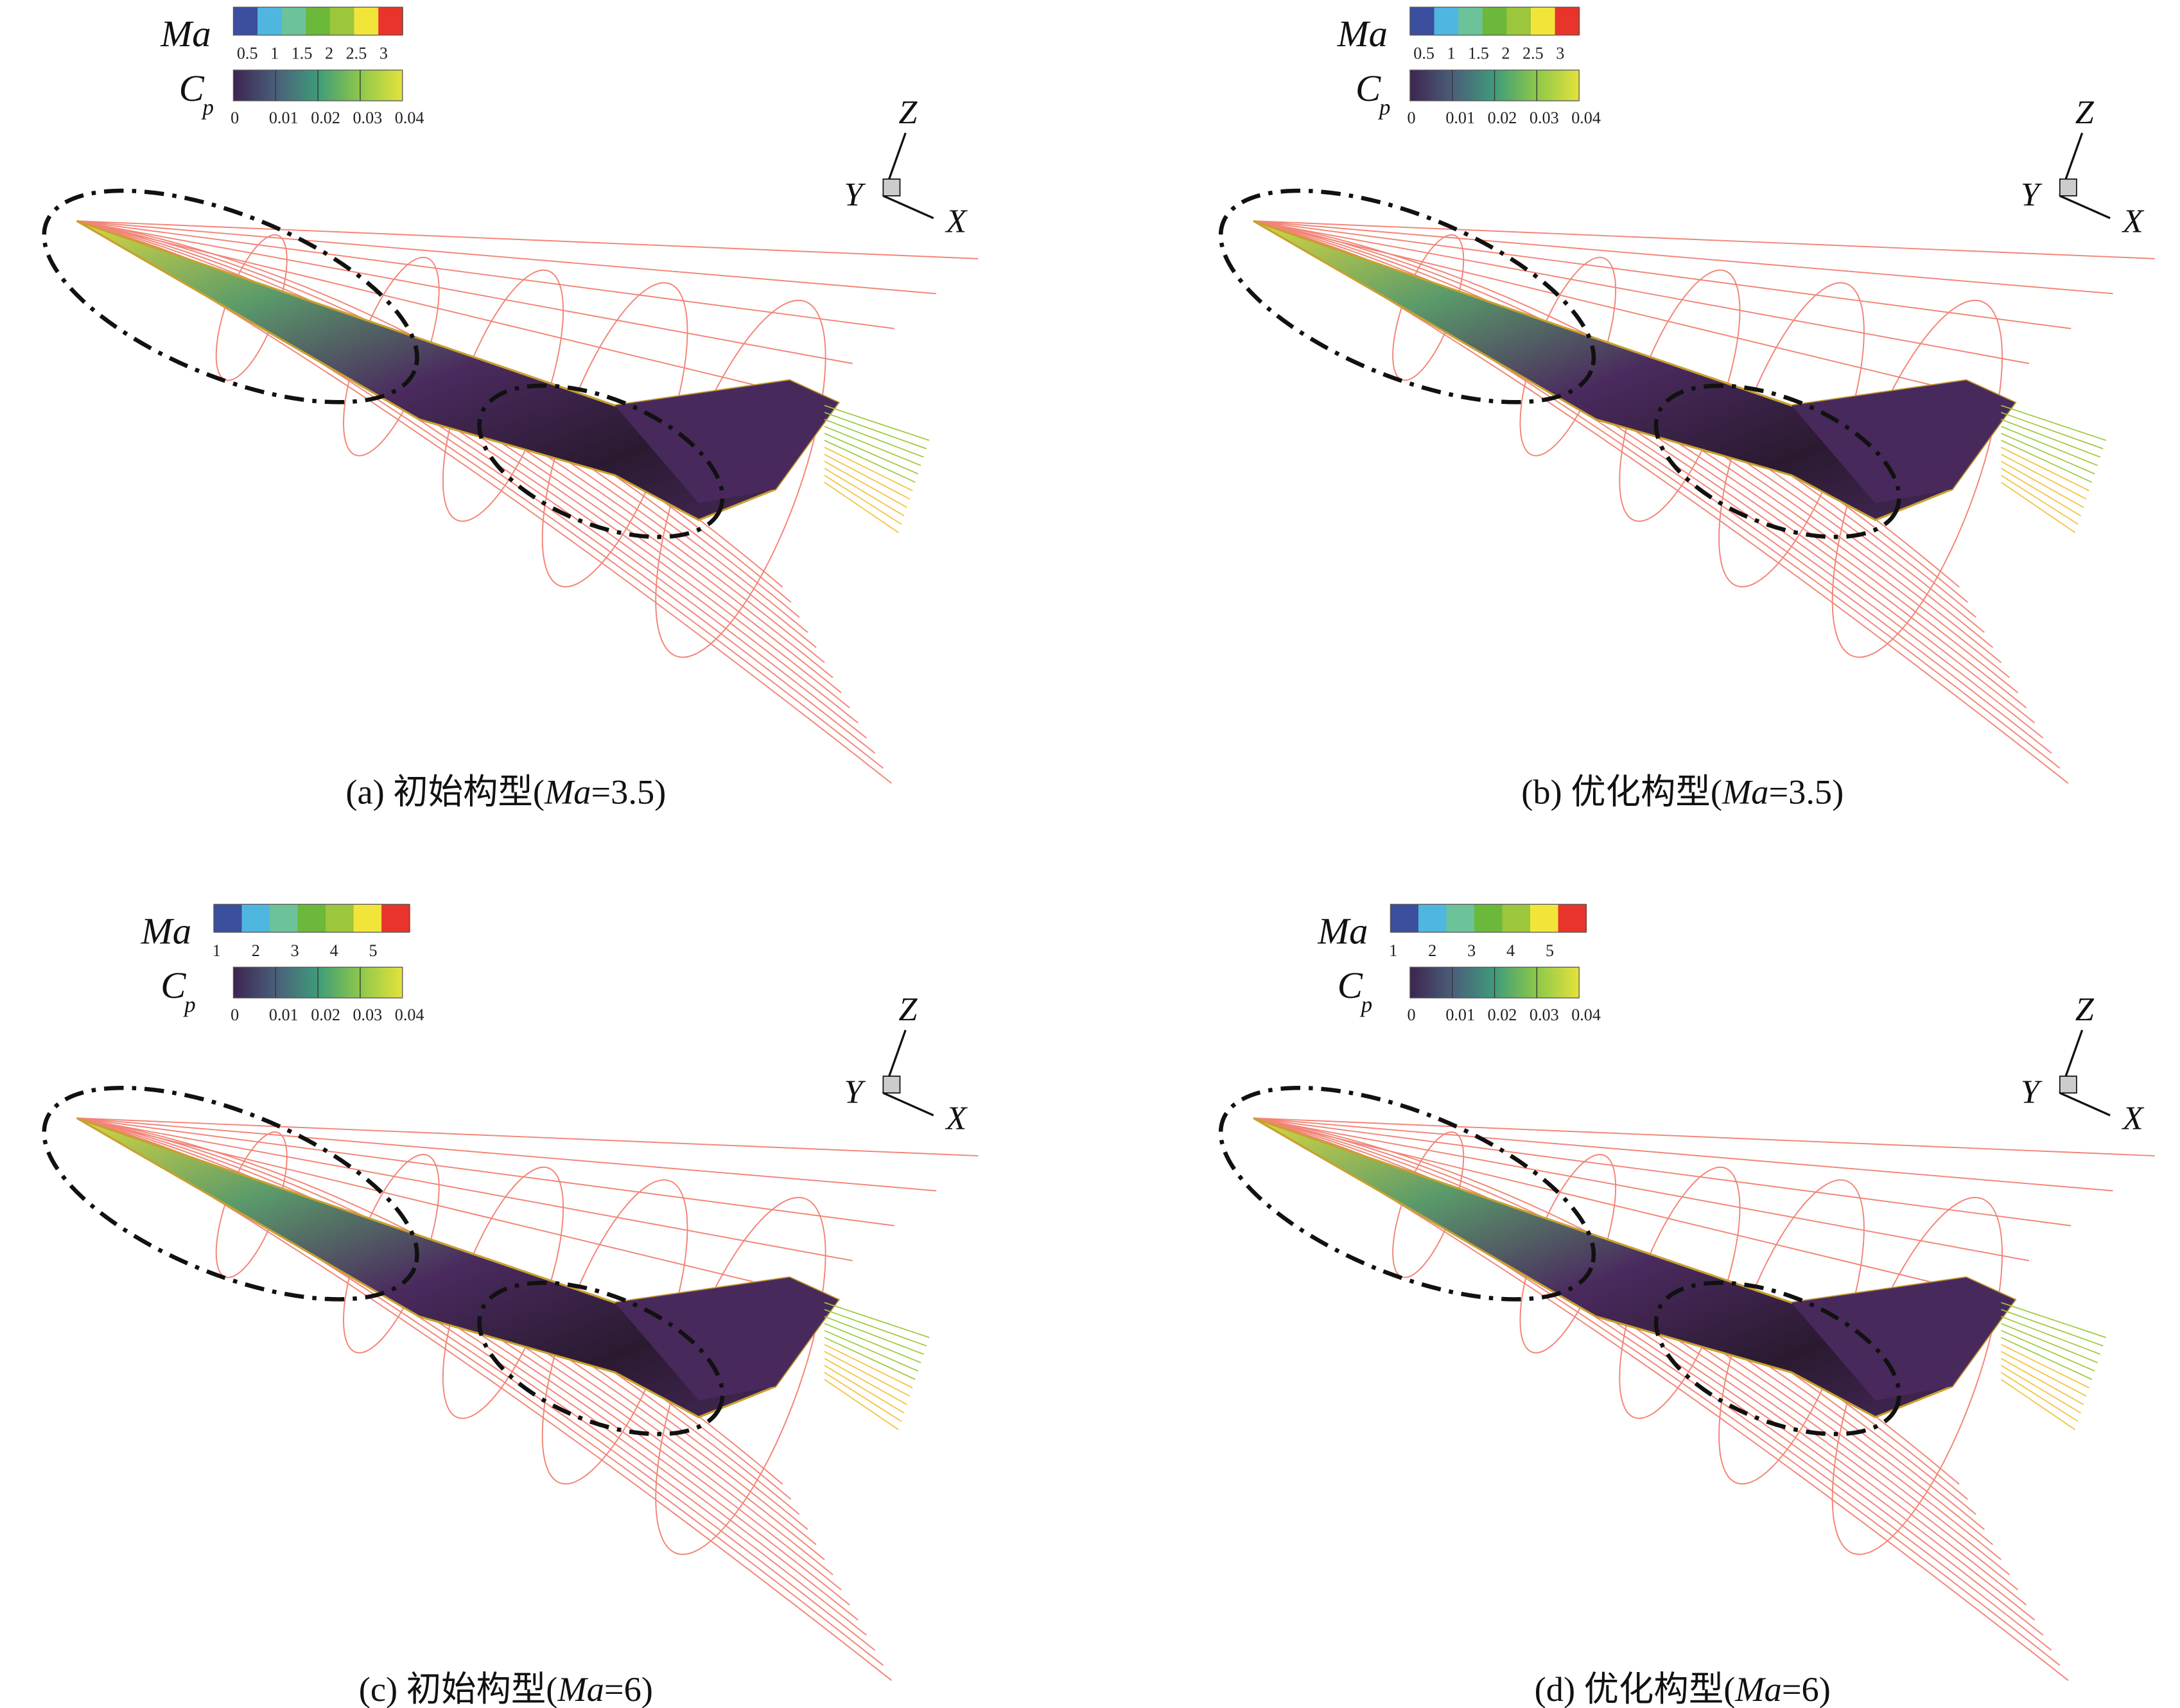  I want to click on ma-legend-border, so click(312, 918).